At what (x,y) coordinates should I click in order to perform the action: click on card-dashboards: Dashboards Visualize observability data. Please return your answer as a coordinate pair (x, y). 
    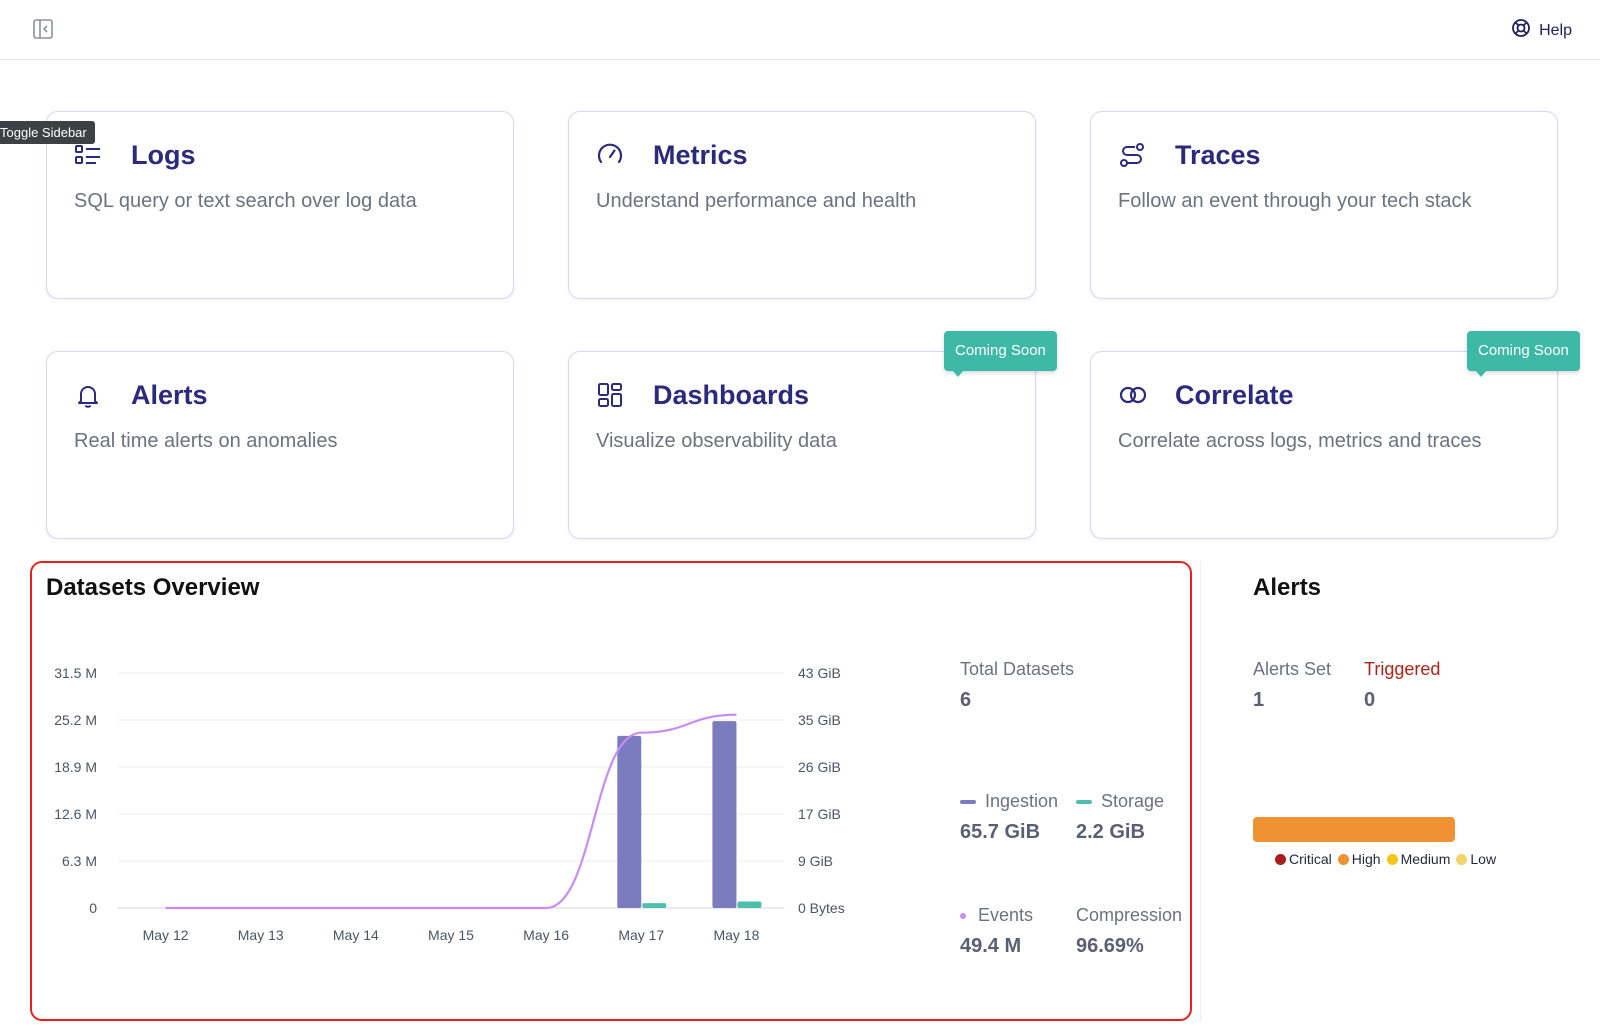
    Looking at the image, I should click on (802, 445).